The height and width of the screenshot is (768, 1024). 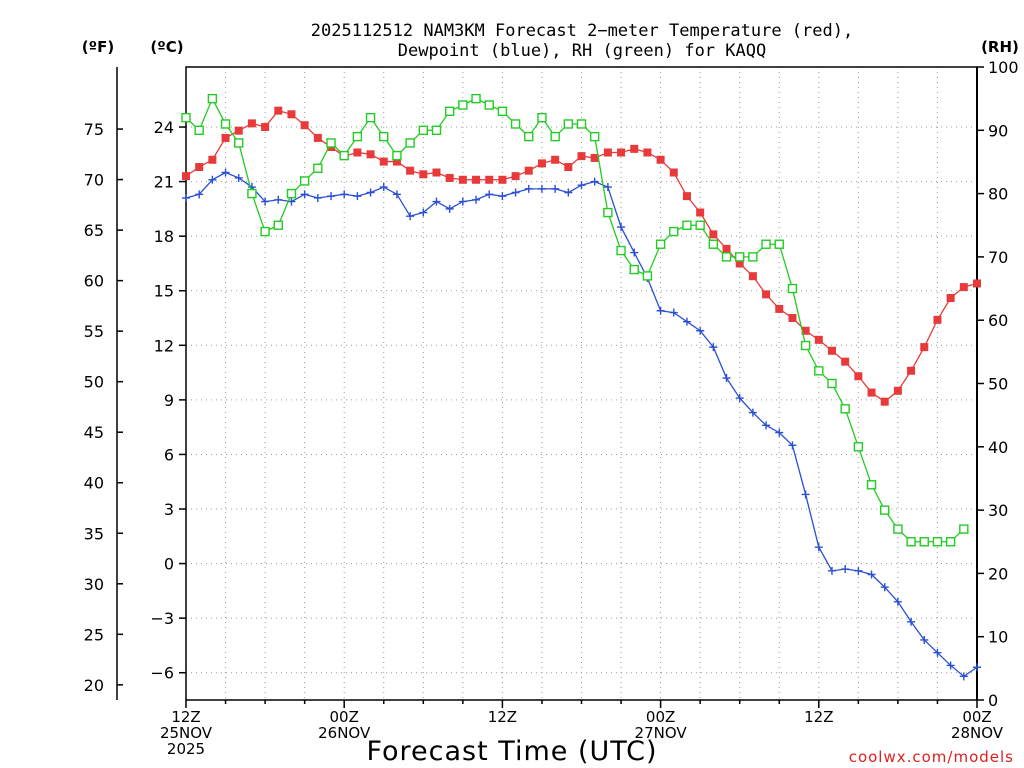 What do you see at coordinates (186, 733) in the screenshot?
I see `x-tick-label: 12Z 25NOV 2025` at bounding box center [186, 733].